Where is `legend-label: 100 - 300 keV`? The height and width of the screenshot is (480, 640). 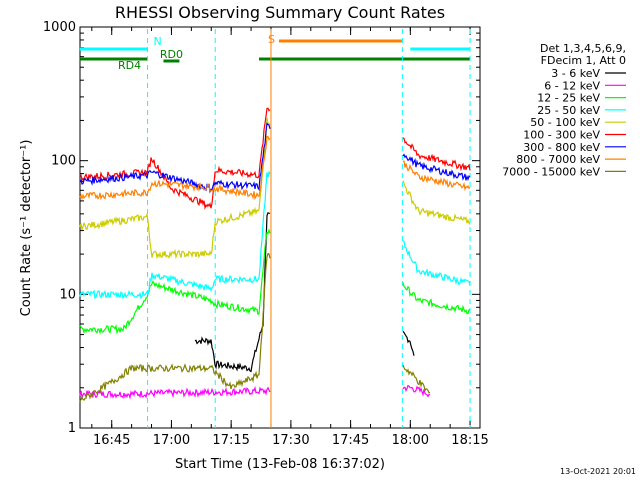 legend-label: 100 - 300 keV is located at coordinates (561, 135).